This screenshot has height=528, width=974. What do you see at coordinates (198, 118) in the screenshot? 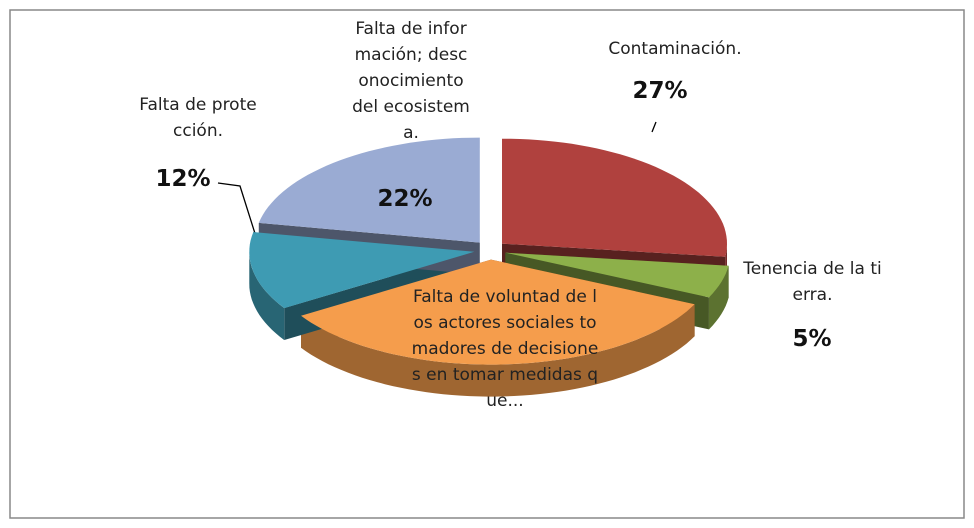
I see `slice-label: Falta de protección.` at bounding box center [198, 118].